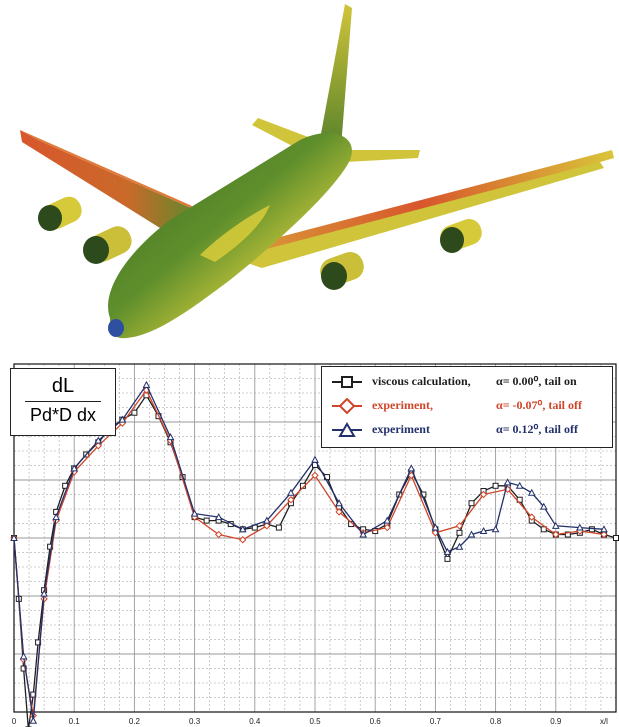 The image size is (619, 727). What do you see at coordinates (537, 429) in the screenshot?
I see `legend-condition: α= 0.12⁰, tail off` at bounding box center [537, 429].